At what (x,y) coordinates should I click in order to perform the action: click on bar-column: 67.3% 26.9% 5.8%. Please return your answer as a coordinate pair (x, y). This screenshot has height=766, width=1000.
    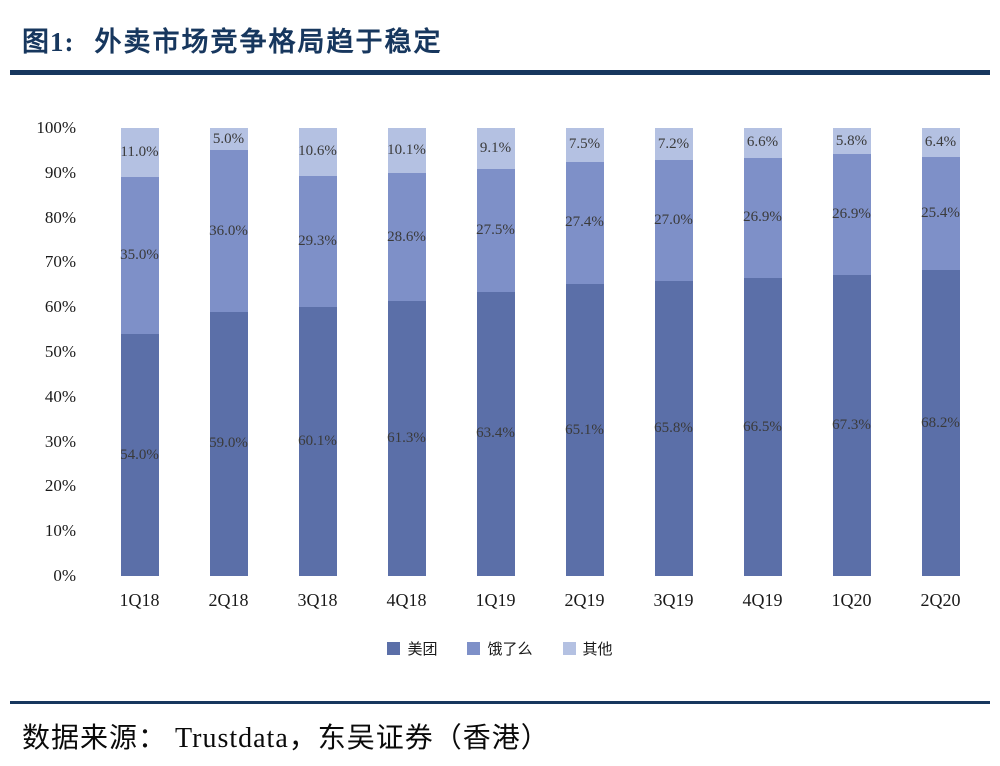
    Looking at the image, I should click on (851, 352).